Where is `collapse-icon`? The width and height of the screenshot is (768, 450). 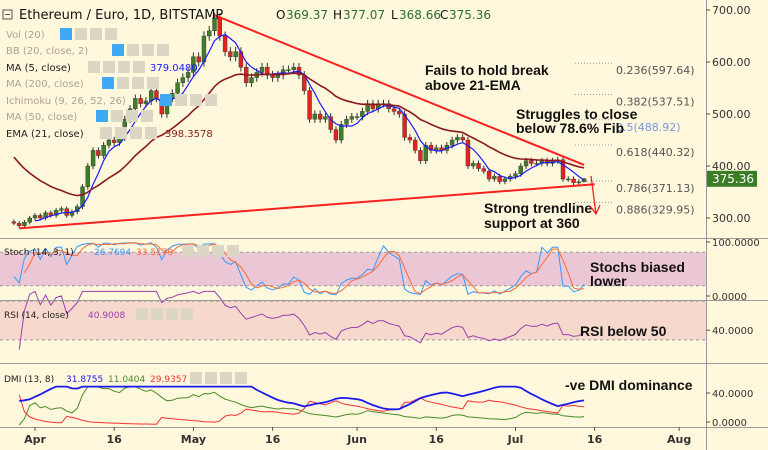 collapse-icon is located at coordinates (7, 14).